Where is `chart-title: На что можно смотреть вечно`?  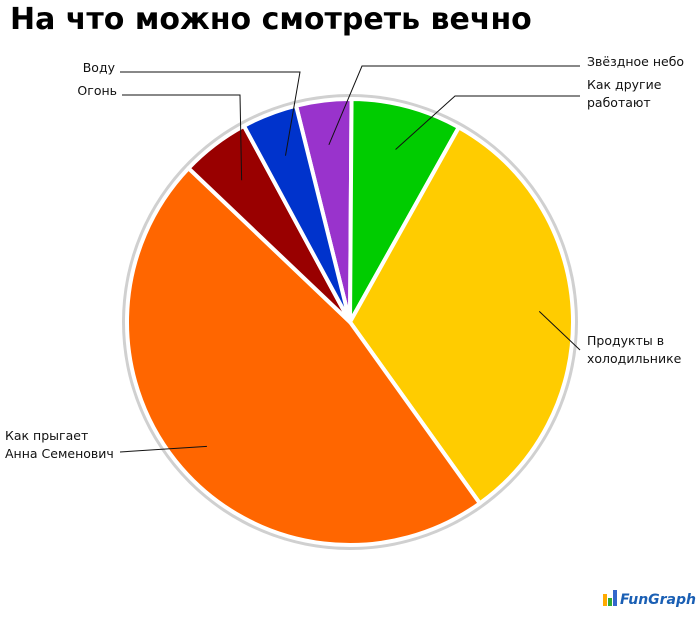 chart-title: На что можно смотреть вечно is located at coordinates (271, 19).